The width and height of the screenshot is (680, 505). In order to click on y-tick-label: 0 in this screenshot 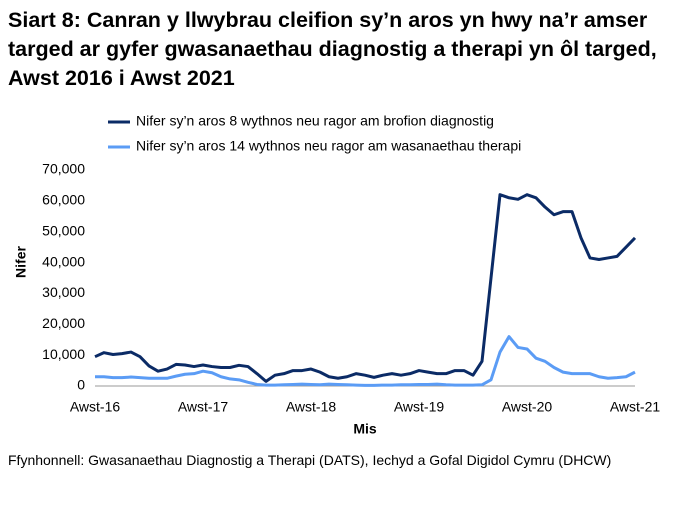, I will do `click(81, 385)`.